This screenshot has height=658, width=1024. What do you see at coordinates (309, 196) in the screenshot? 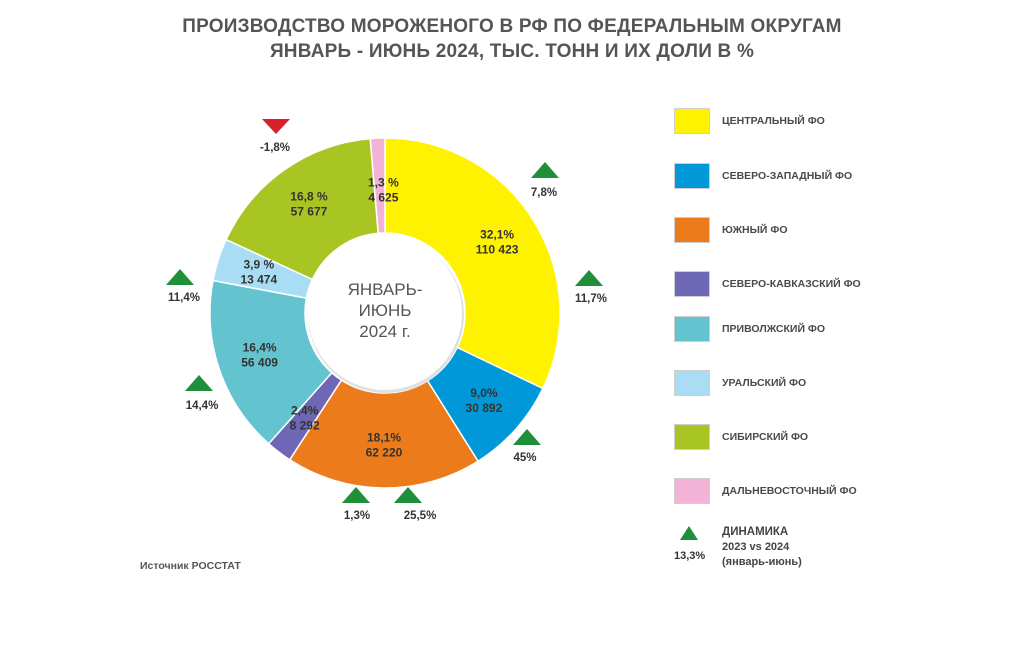
I see `slice-share-label-6: 16,8 %` at bounding box center [309, 196].